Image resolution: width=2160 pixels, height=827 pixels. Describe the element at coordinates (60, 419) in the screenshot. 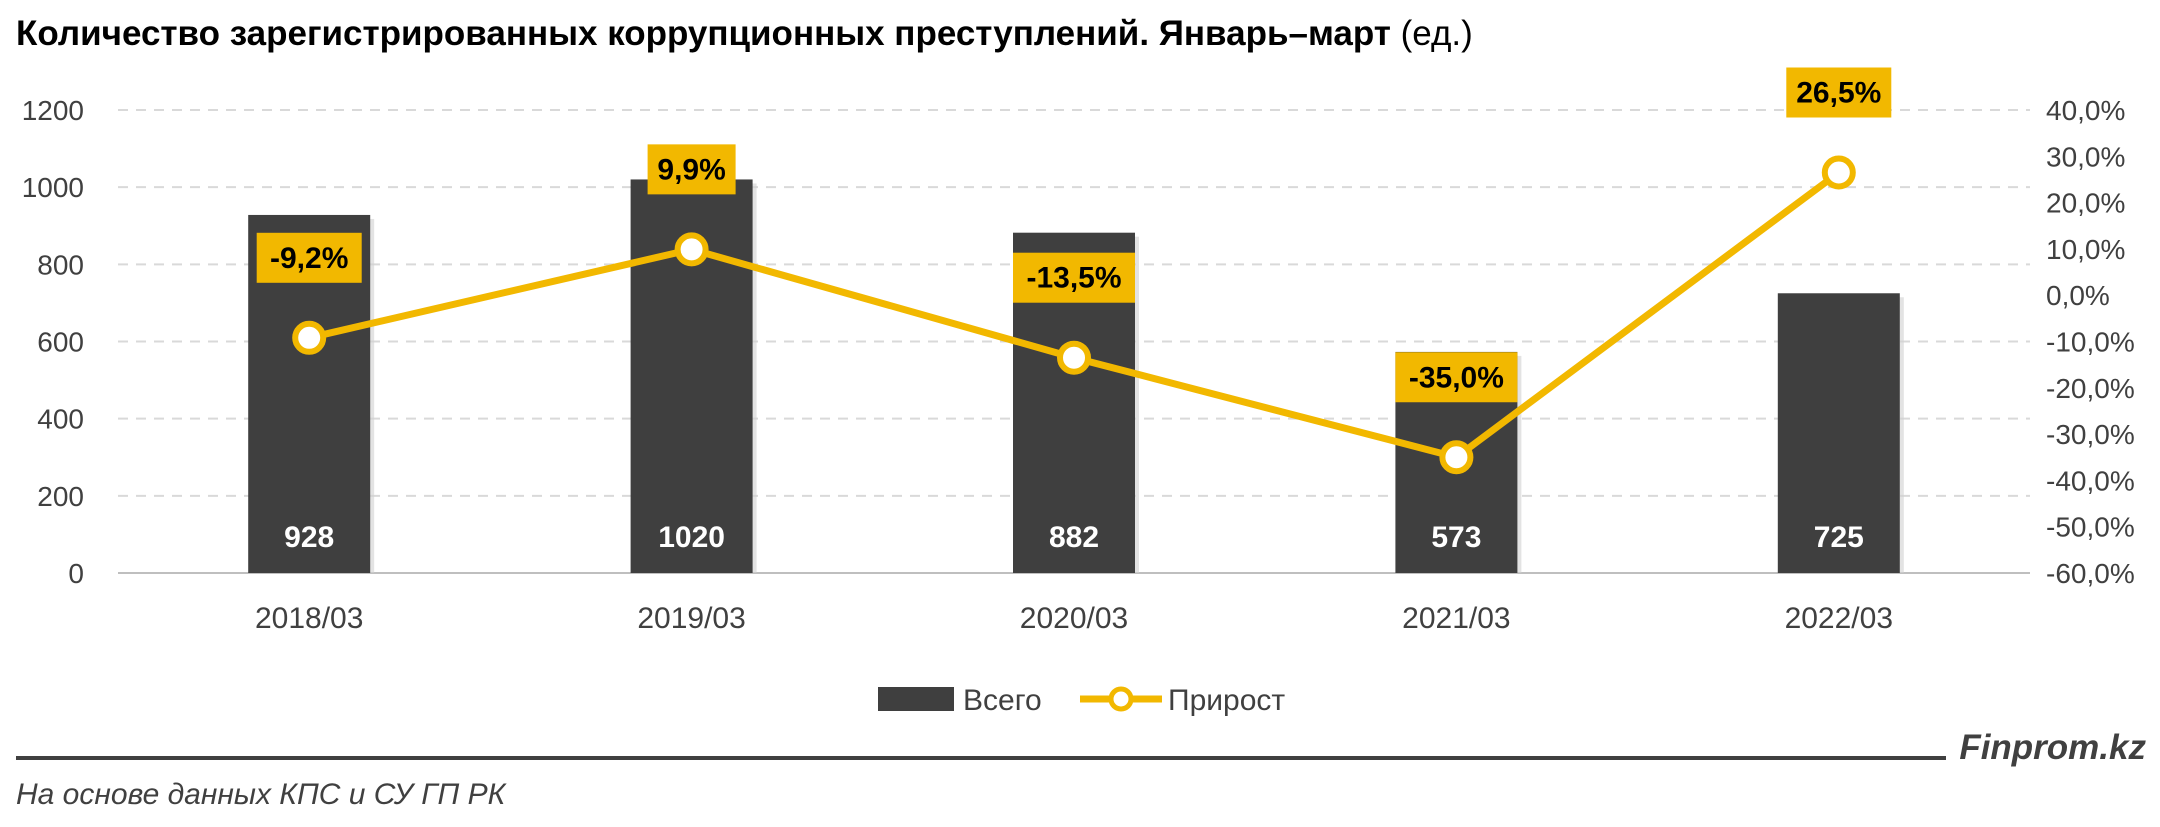

I see `y-left-tick-label: 400` at that location.